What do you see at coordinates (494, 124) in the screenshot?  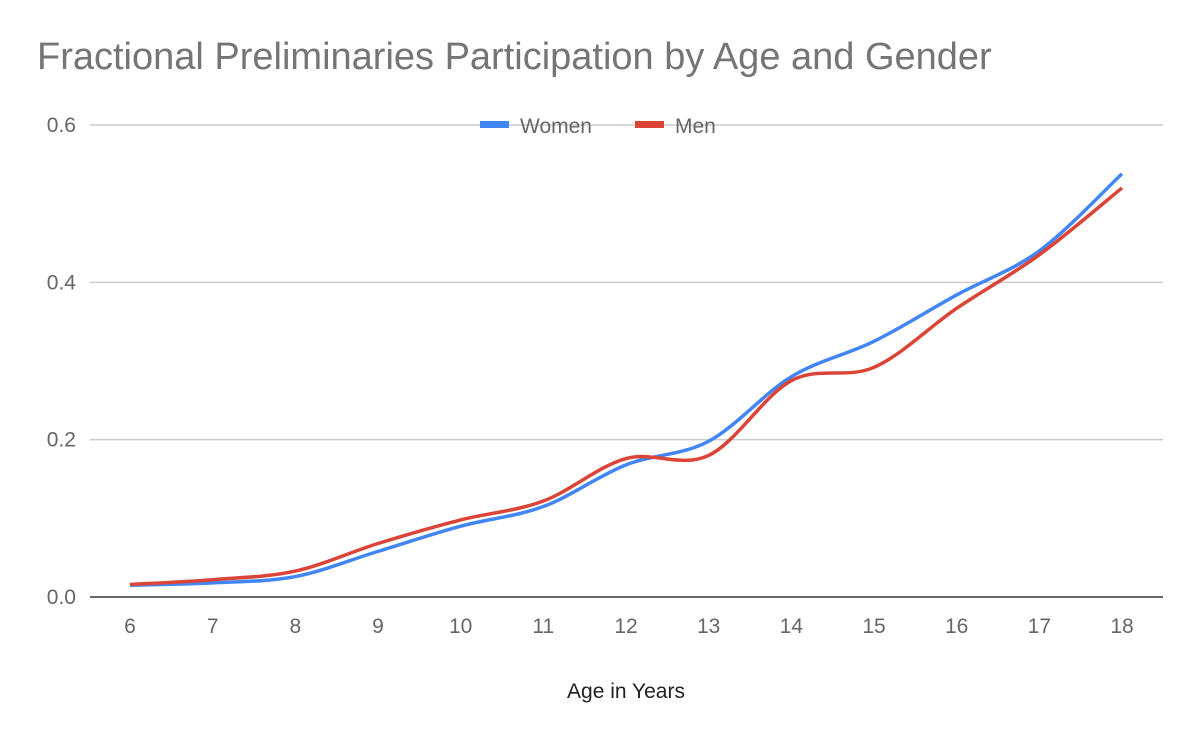 I see `legend-swatch-women` at bounding box center [494, 124].